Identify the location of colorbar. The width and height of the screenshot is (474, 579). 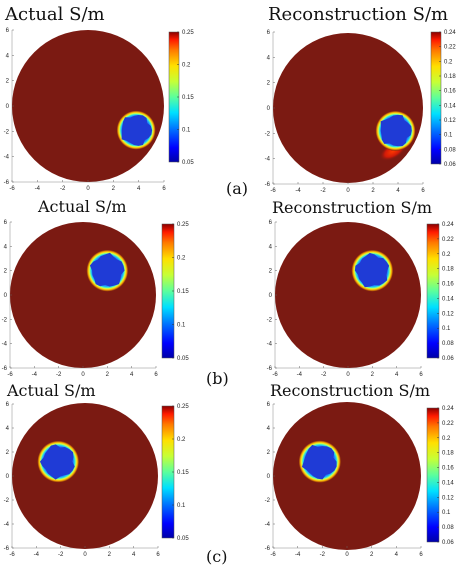
(436, 98).